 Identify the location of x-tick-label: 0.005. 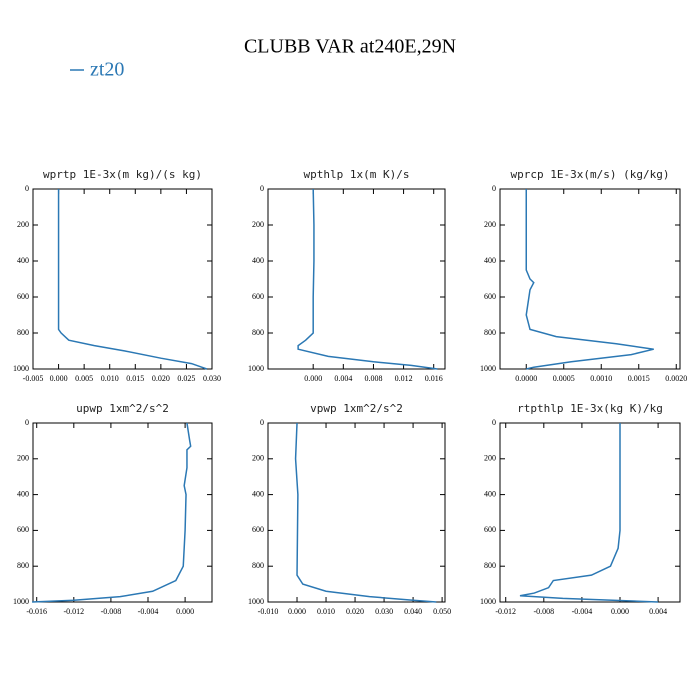
(84, 378).